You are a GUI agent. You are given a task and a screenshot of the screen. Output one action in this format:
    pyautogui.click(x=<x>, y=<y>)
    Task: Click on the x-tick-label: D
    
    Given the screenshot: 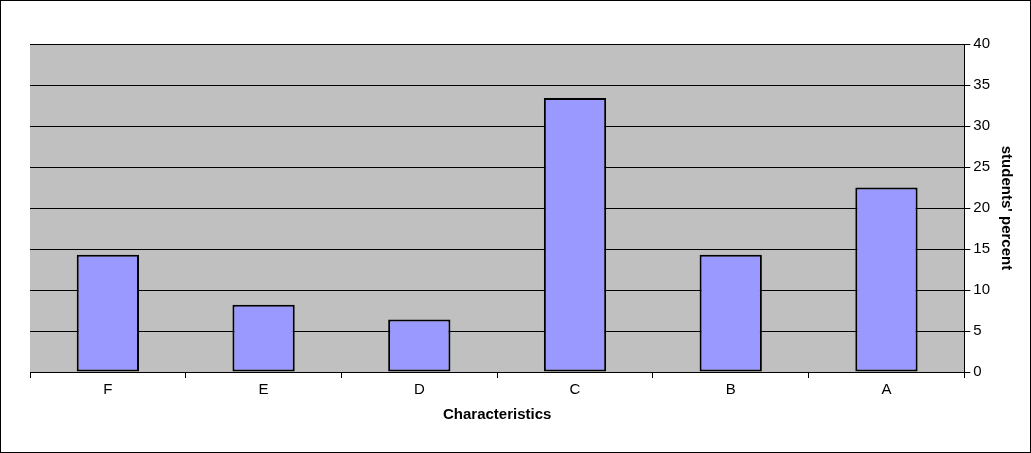 What is the action you would take?
    pyautogui.click(x=419, y=389)
    